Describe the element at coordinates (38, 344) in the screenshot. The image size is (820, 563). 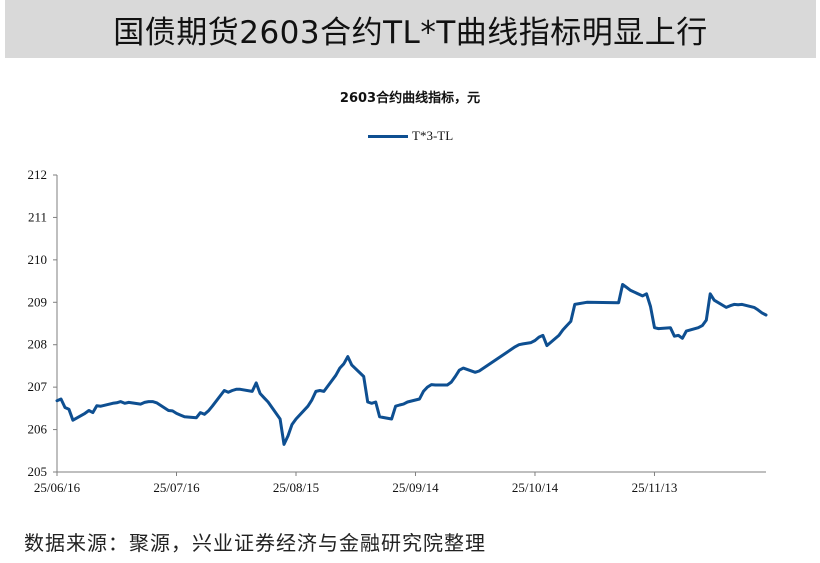
I see `y-tick-label: 208` at that location.